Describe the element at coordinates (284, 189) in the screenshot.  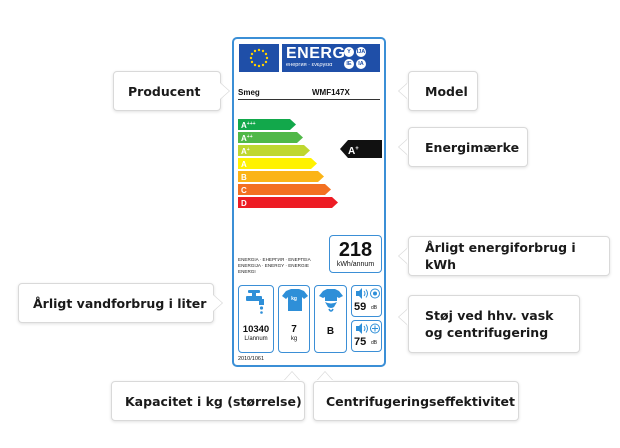
I see `efficiency-band: C` at that location.